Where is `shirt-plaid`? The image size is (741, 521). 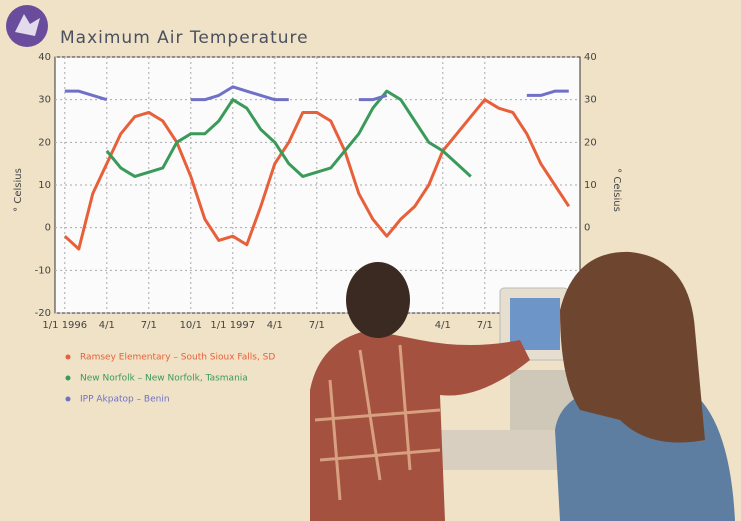 shirt-plaid is located at coordinates (377, 422).